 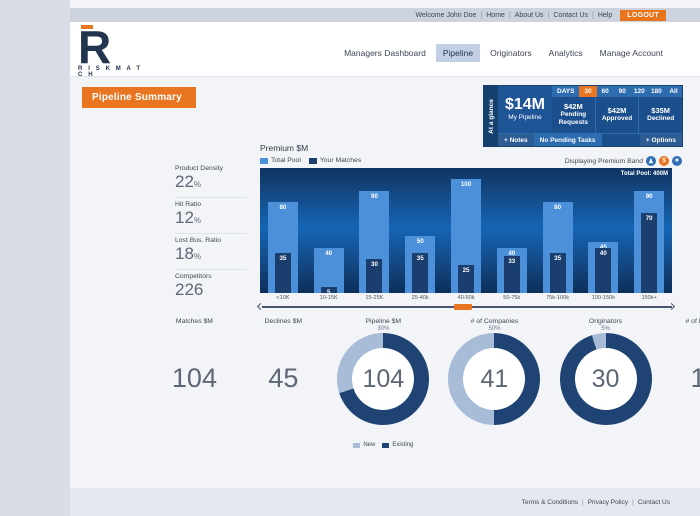 What do you see at coordinates (558, 298) in the screenshot?
I see `x-axis-tick: 75k-100k` at bounding box center [558, 298].